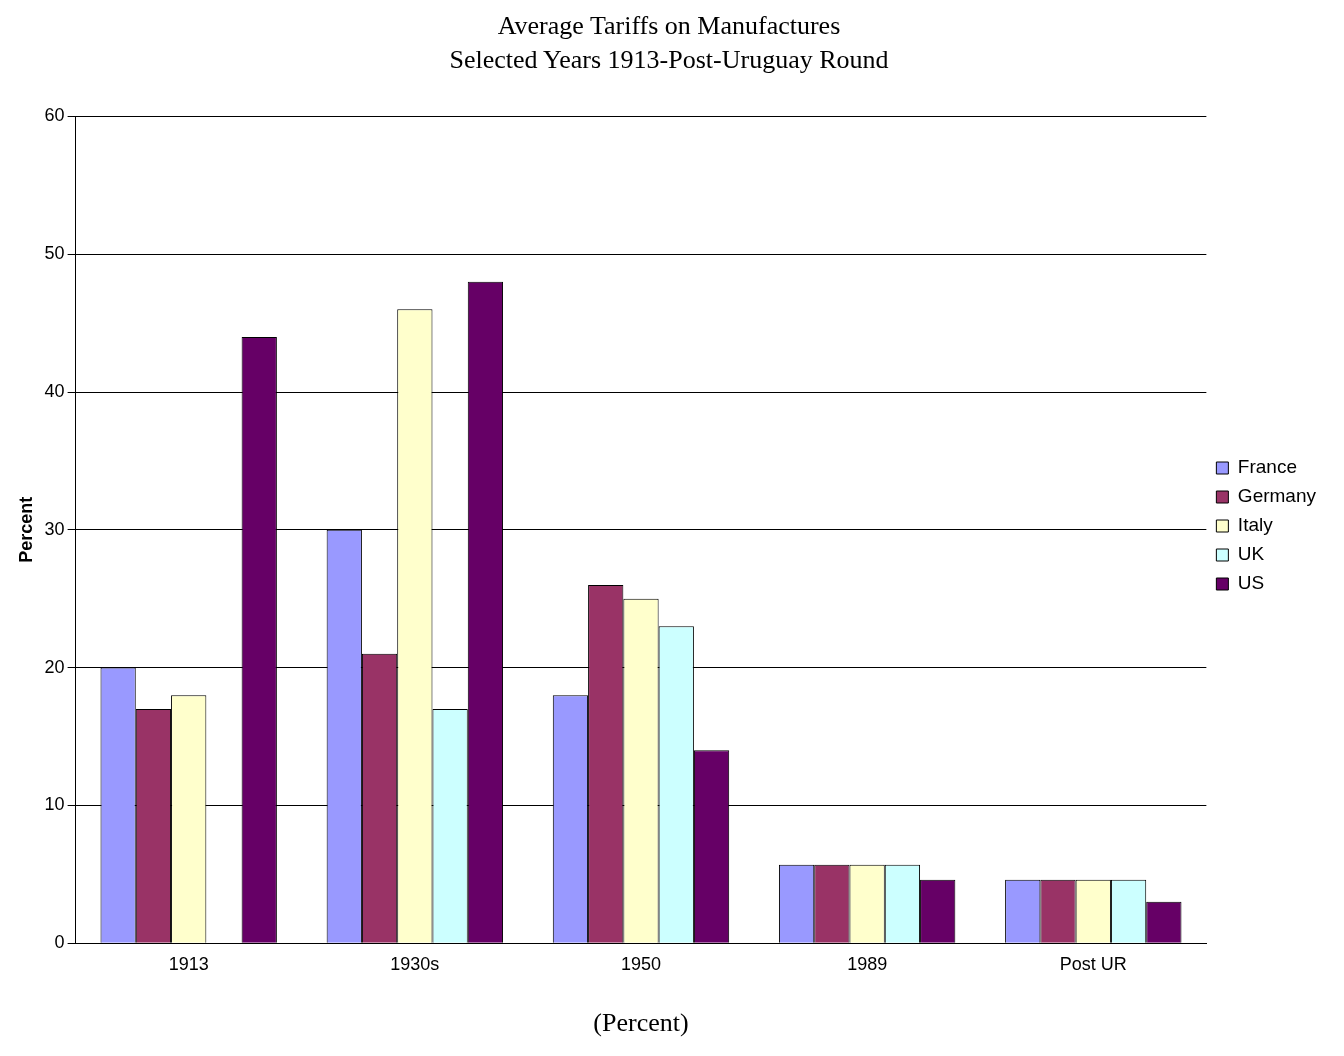 The image size is (1344, 1056). What do you see at coordinates (1255, 525) in the screenshot?
I see `legend-label: Italy` at bounding box center [1255, 525].